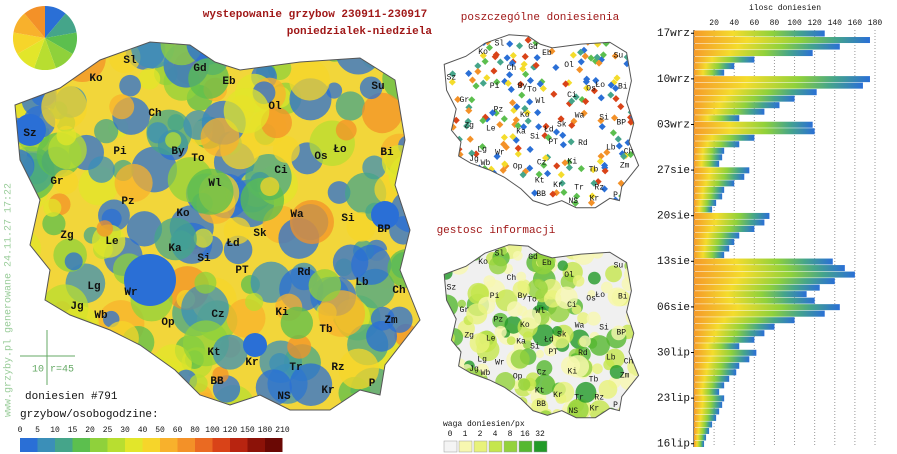  I want to click on x-tick-label: 120, so click(814, 23).